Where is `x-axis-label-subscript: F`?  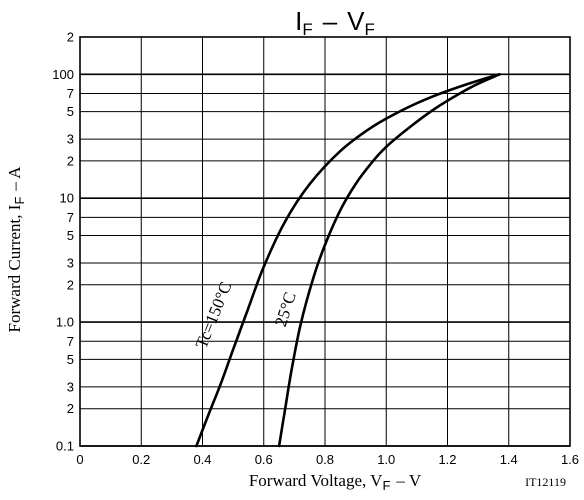
x-axis-label-subscript: F is located at coordinates (386, 485).